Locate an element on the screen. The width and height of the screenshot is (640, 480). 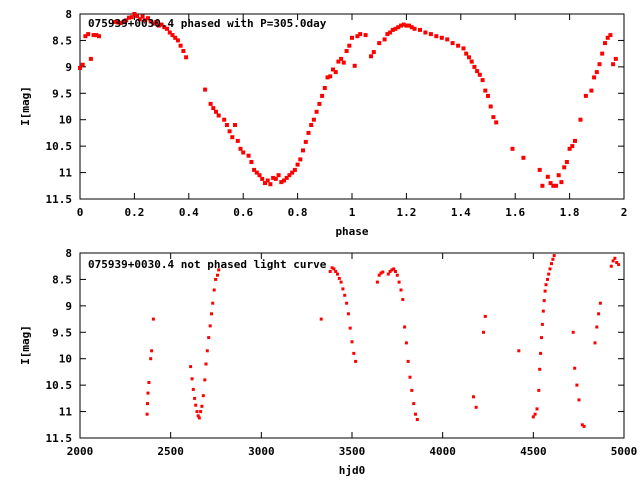
chart-title: 075939+0030.4 phased with P=305.0day is located at coordinates (207, 23).